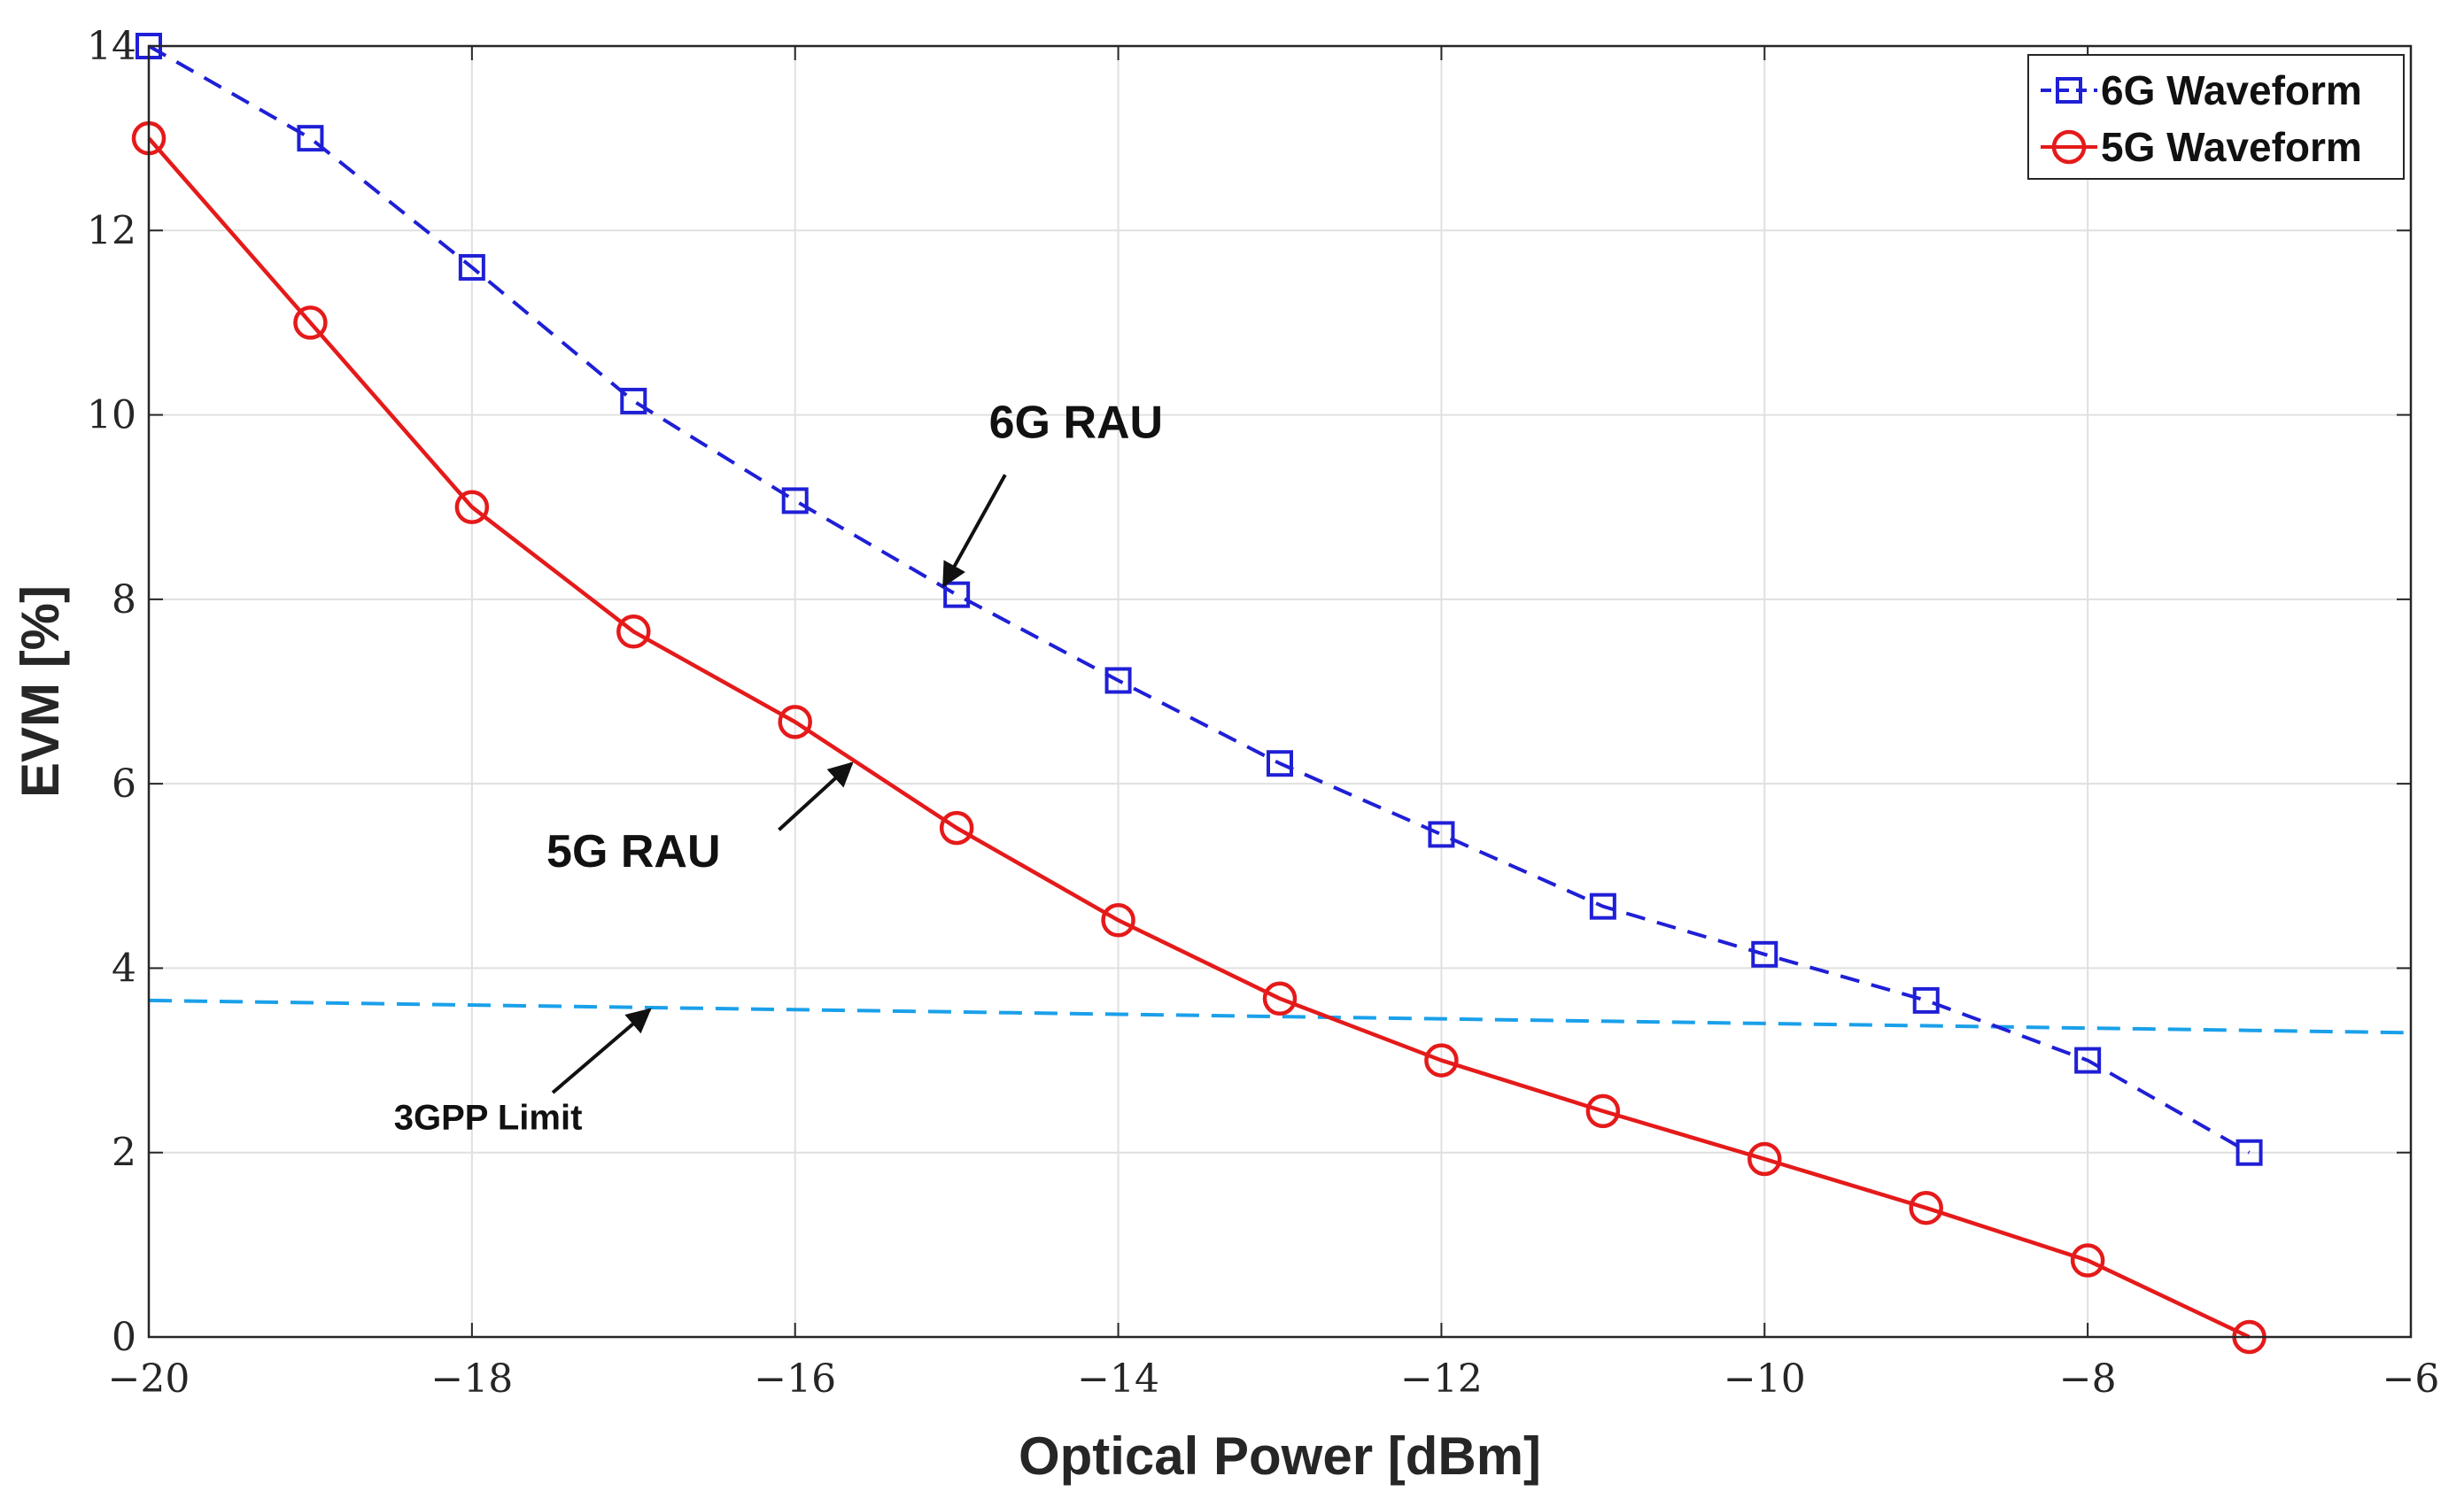  Describe the element at coordinates (124, 784) in the screenshot. I see `y-tick-label: 6` at that location.